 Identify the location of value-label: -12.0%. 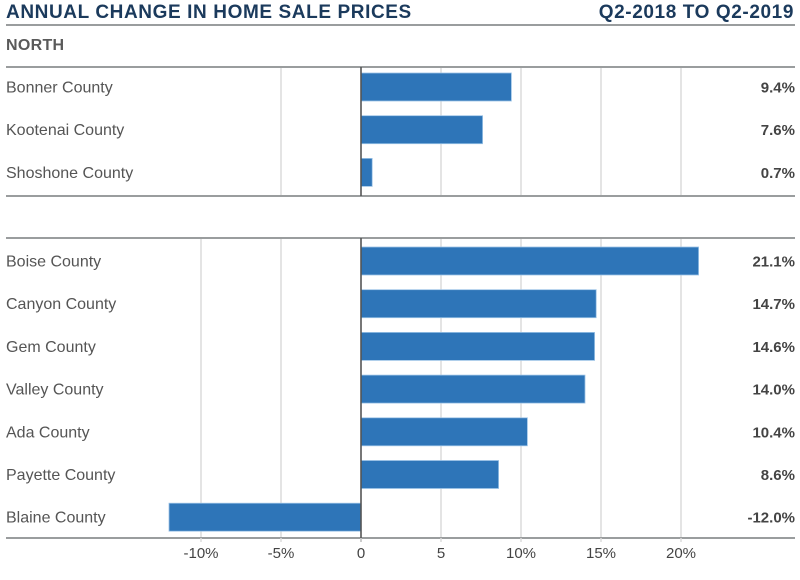
(771, 518).